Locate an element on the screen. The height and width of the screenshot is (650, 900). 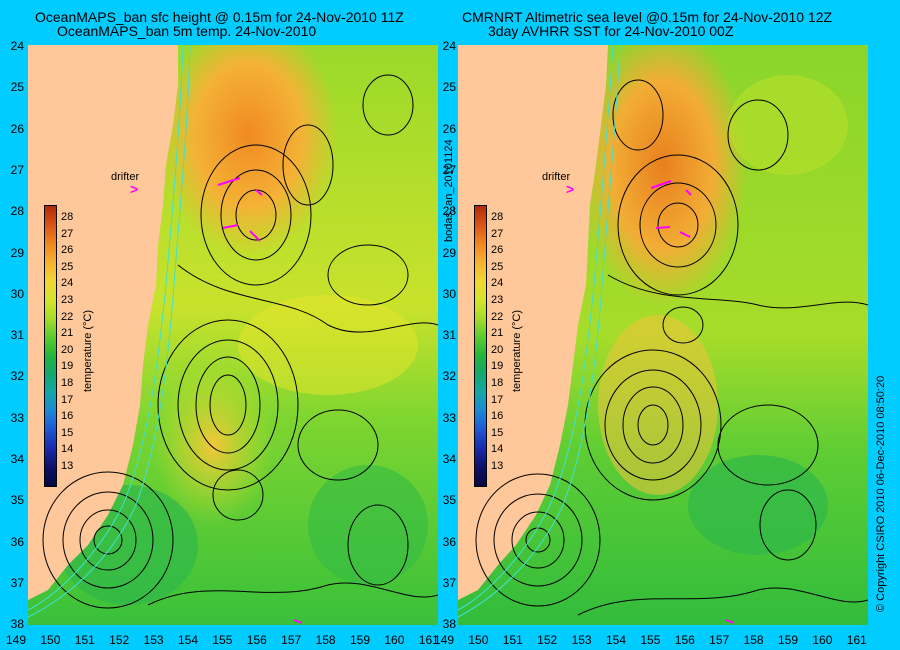
drifter-arrow-right: > is located at coordinates (570, 189).